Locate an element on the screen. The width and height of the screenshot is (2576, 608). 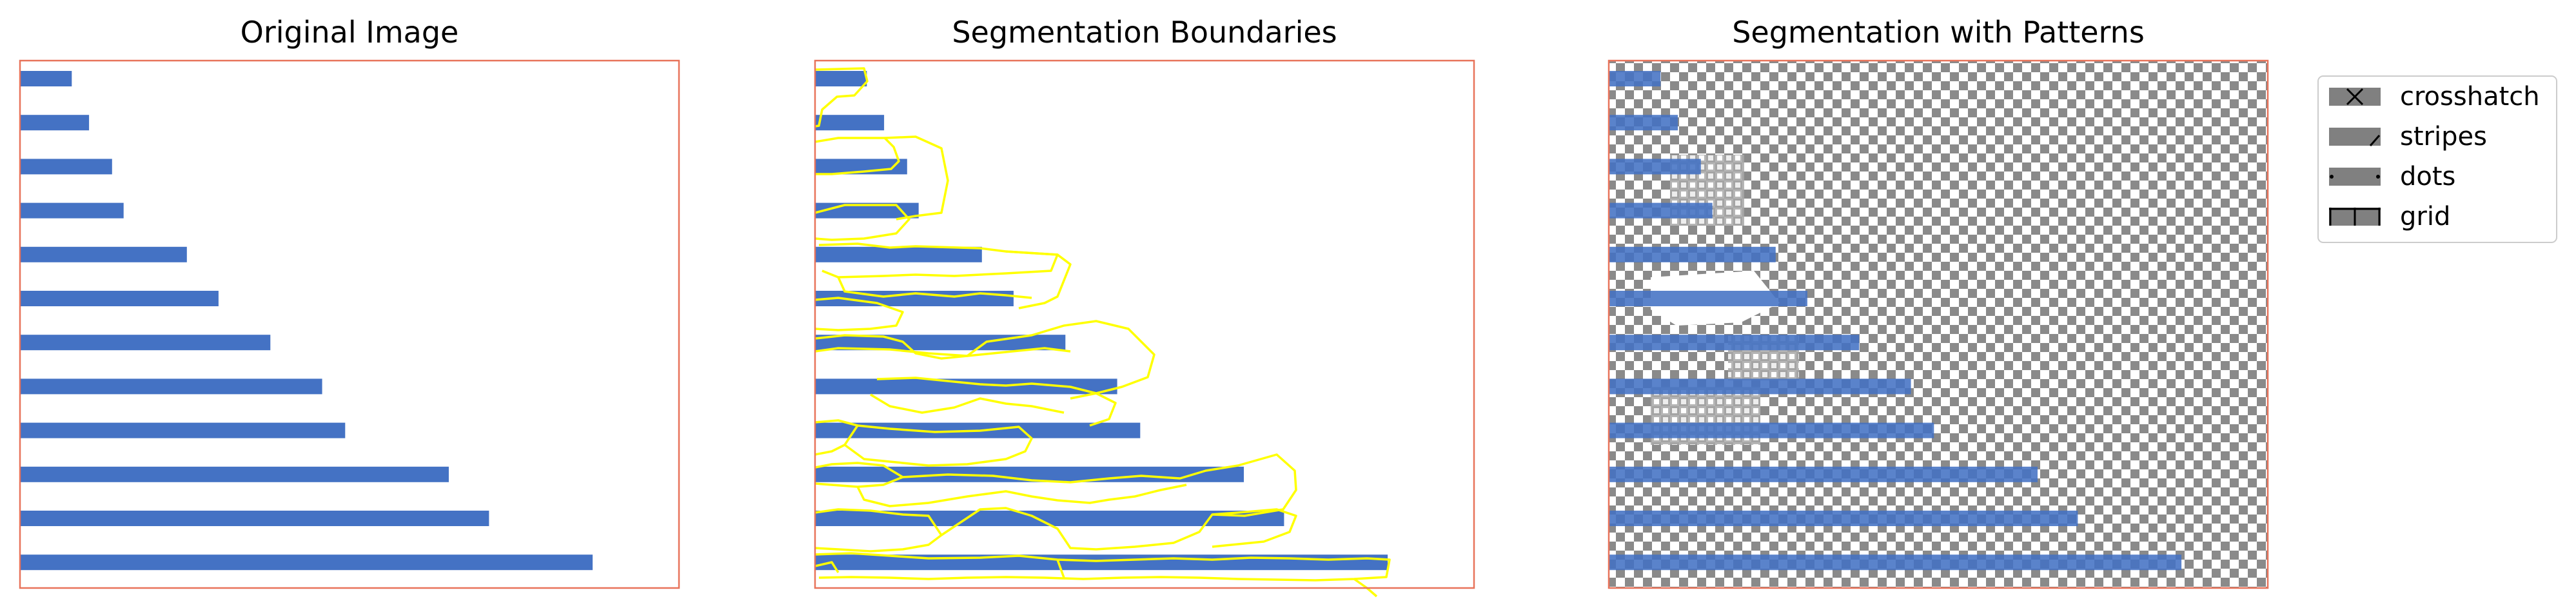
legend-label-dots: dots is located at coordinates (2427, 176).